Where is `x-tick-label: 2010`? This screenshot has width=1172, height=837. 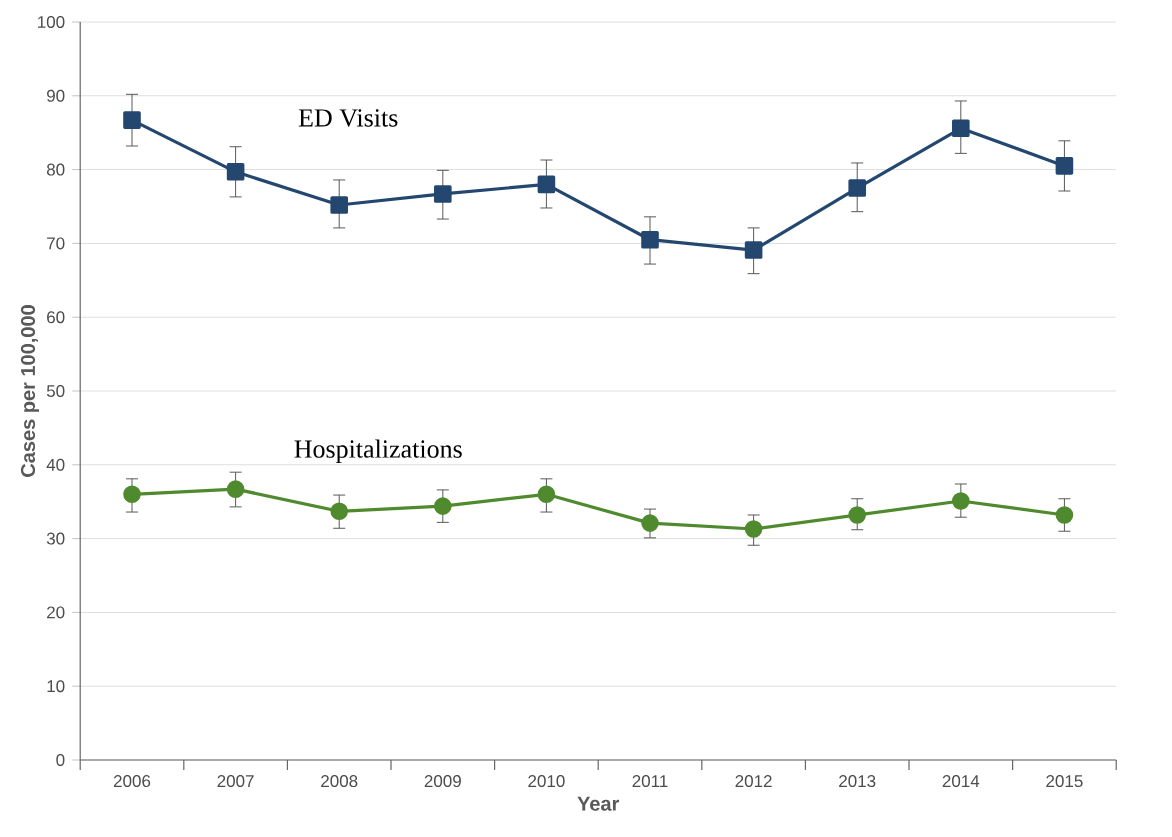
x-tick-label: 2010 is located at coordinates (546, 781).